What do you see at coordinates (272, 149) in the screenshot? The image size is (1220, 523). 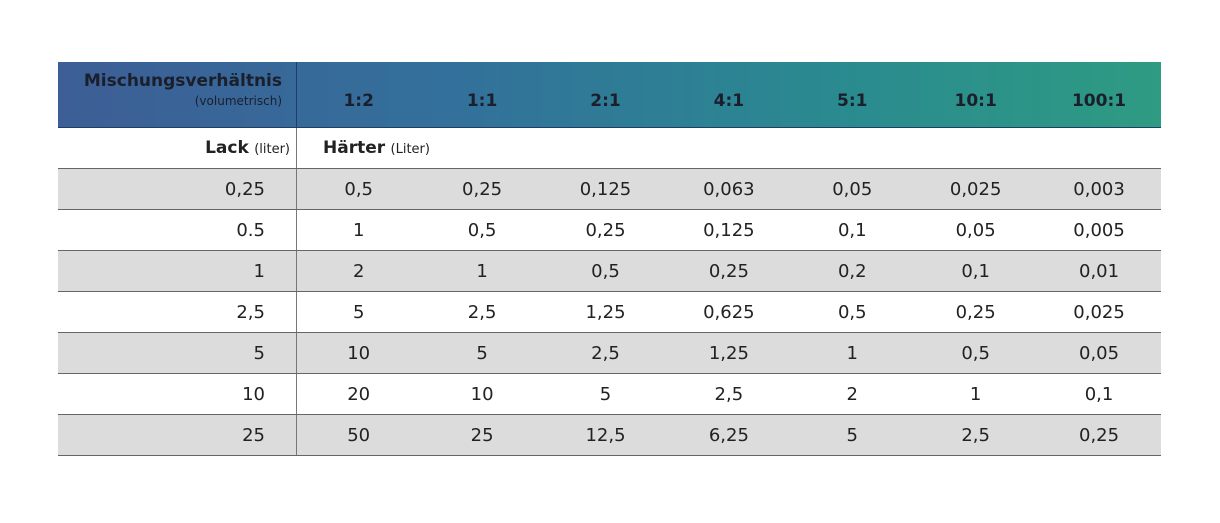 I see `lack-unit: (liter)` at bounding box center [272, 149].